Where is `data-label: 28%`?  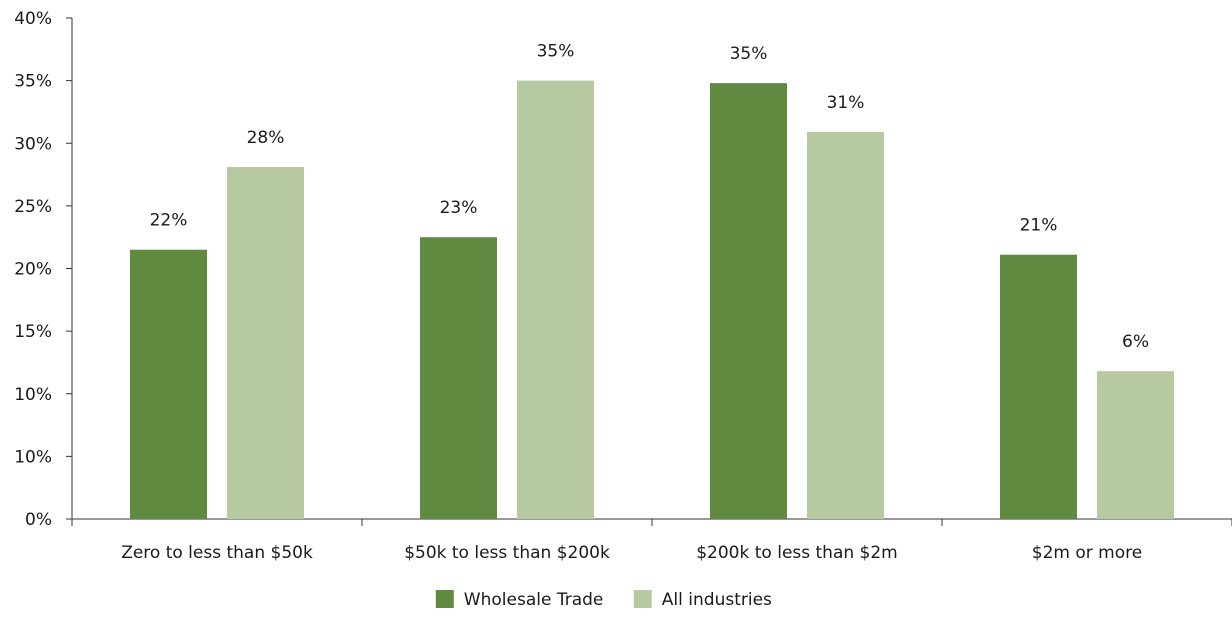
data-label: 28% is located at coordinates (266, 138).